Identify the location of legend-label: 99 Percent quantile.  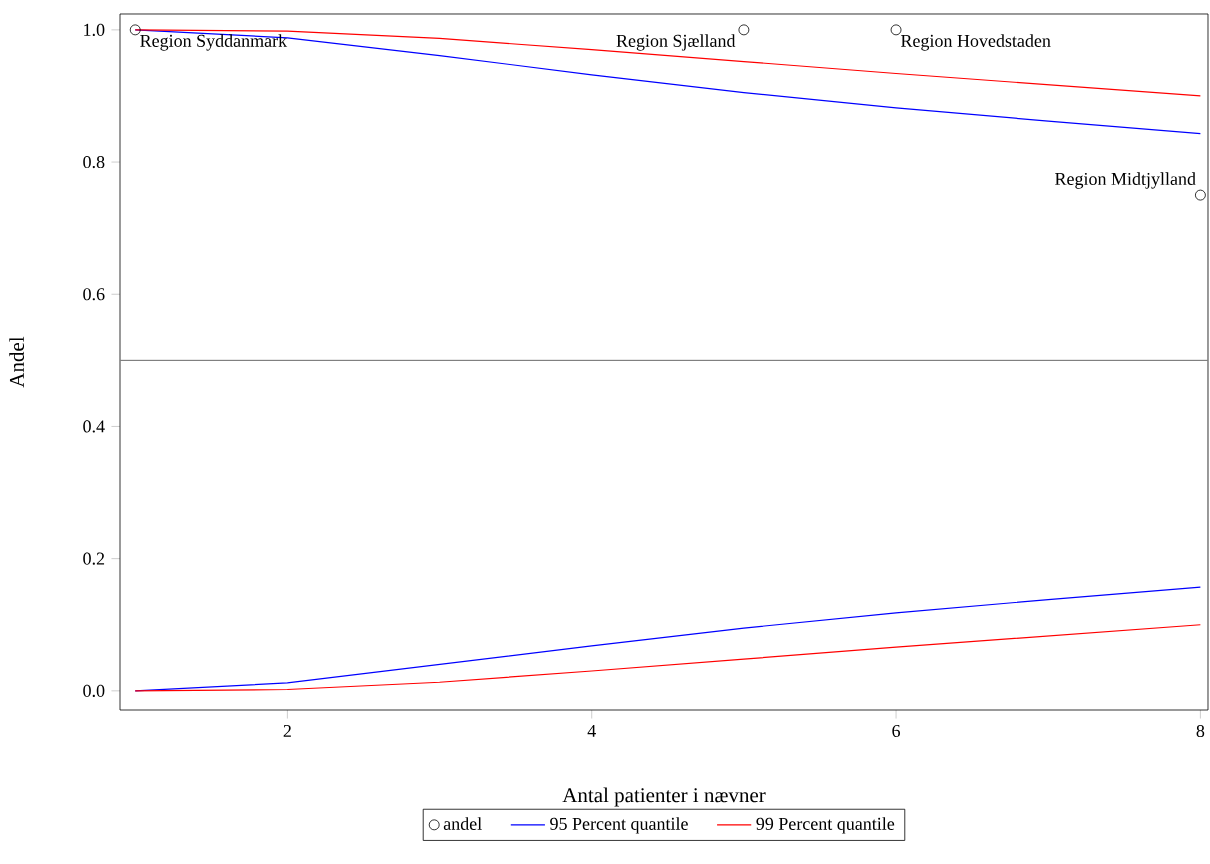
(825, 825).